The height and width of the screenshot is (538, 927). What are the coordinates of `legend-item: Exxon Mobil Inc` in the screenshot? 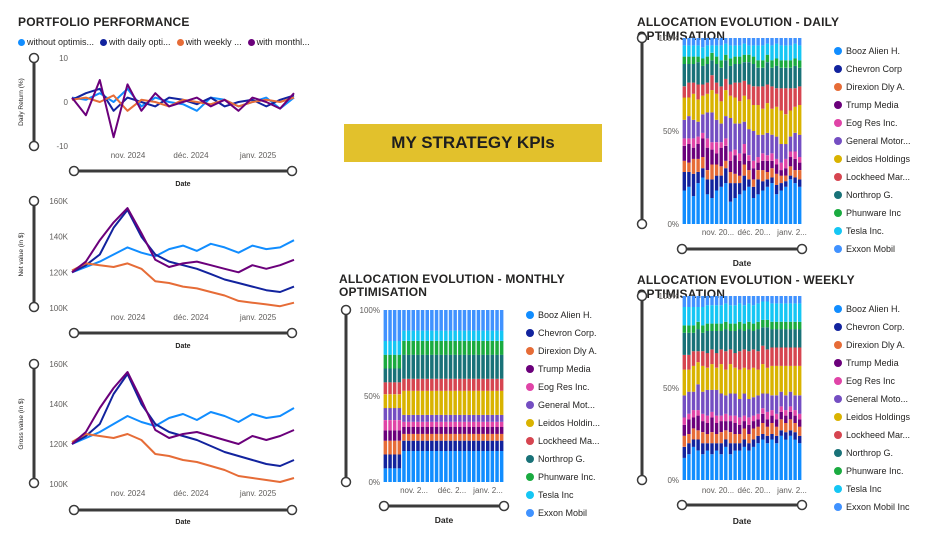 It's located at (872, 507).